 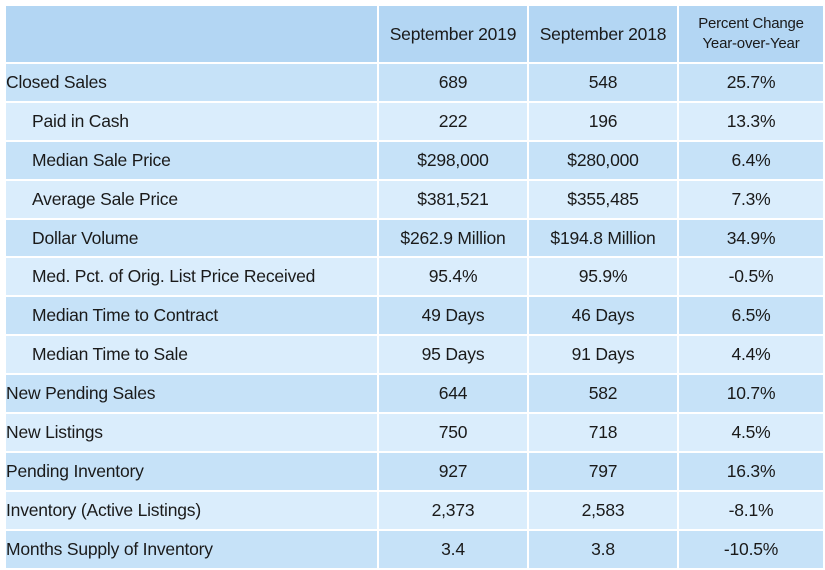 I want to click on value-percent-change: -8.1%, so click(x=751, y=510).